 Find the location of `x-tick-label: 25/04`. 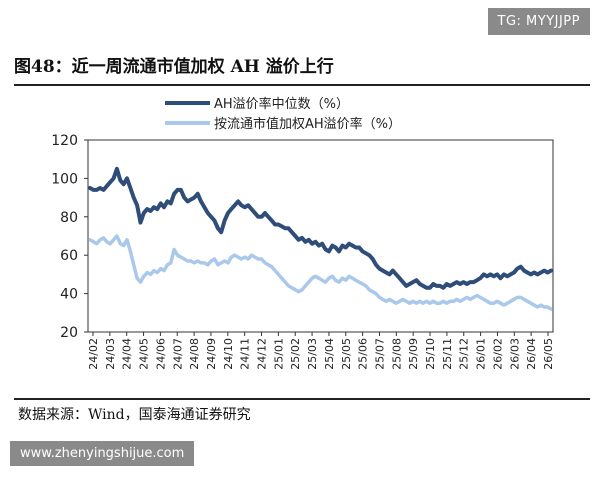

x-tick-label: 25/04 is located at coordinates (329, 354).